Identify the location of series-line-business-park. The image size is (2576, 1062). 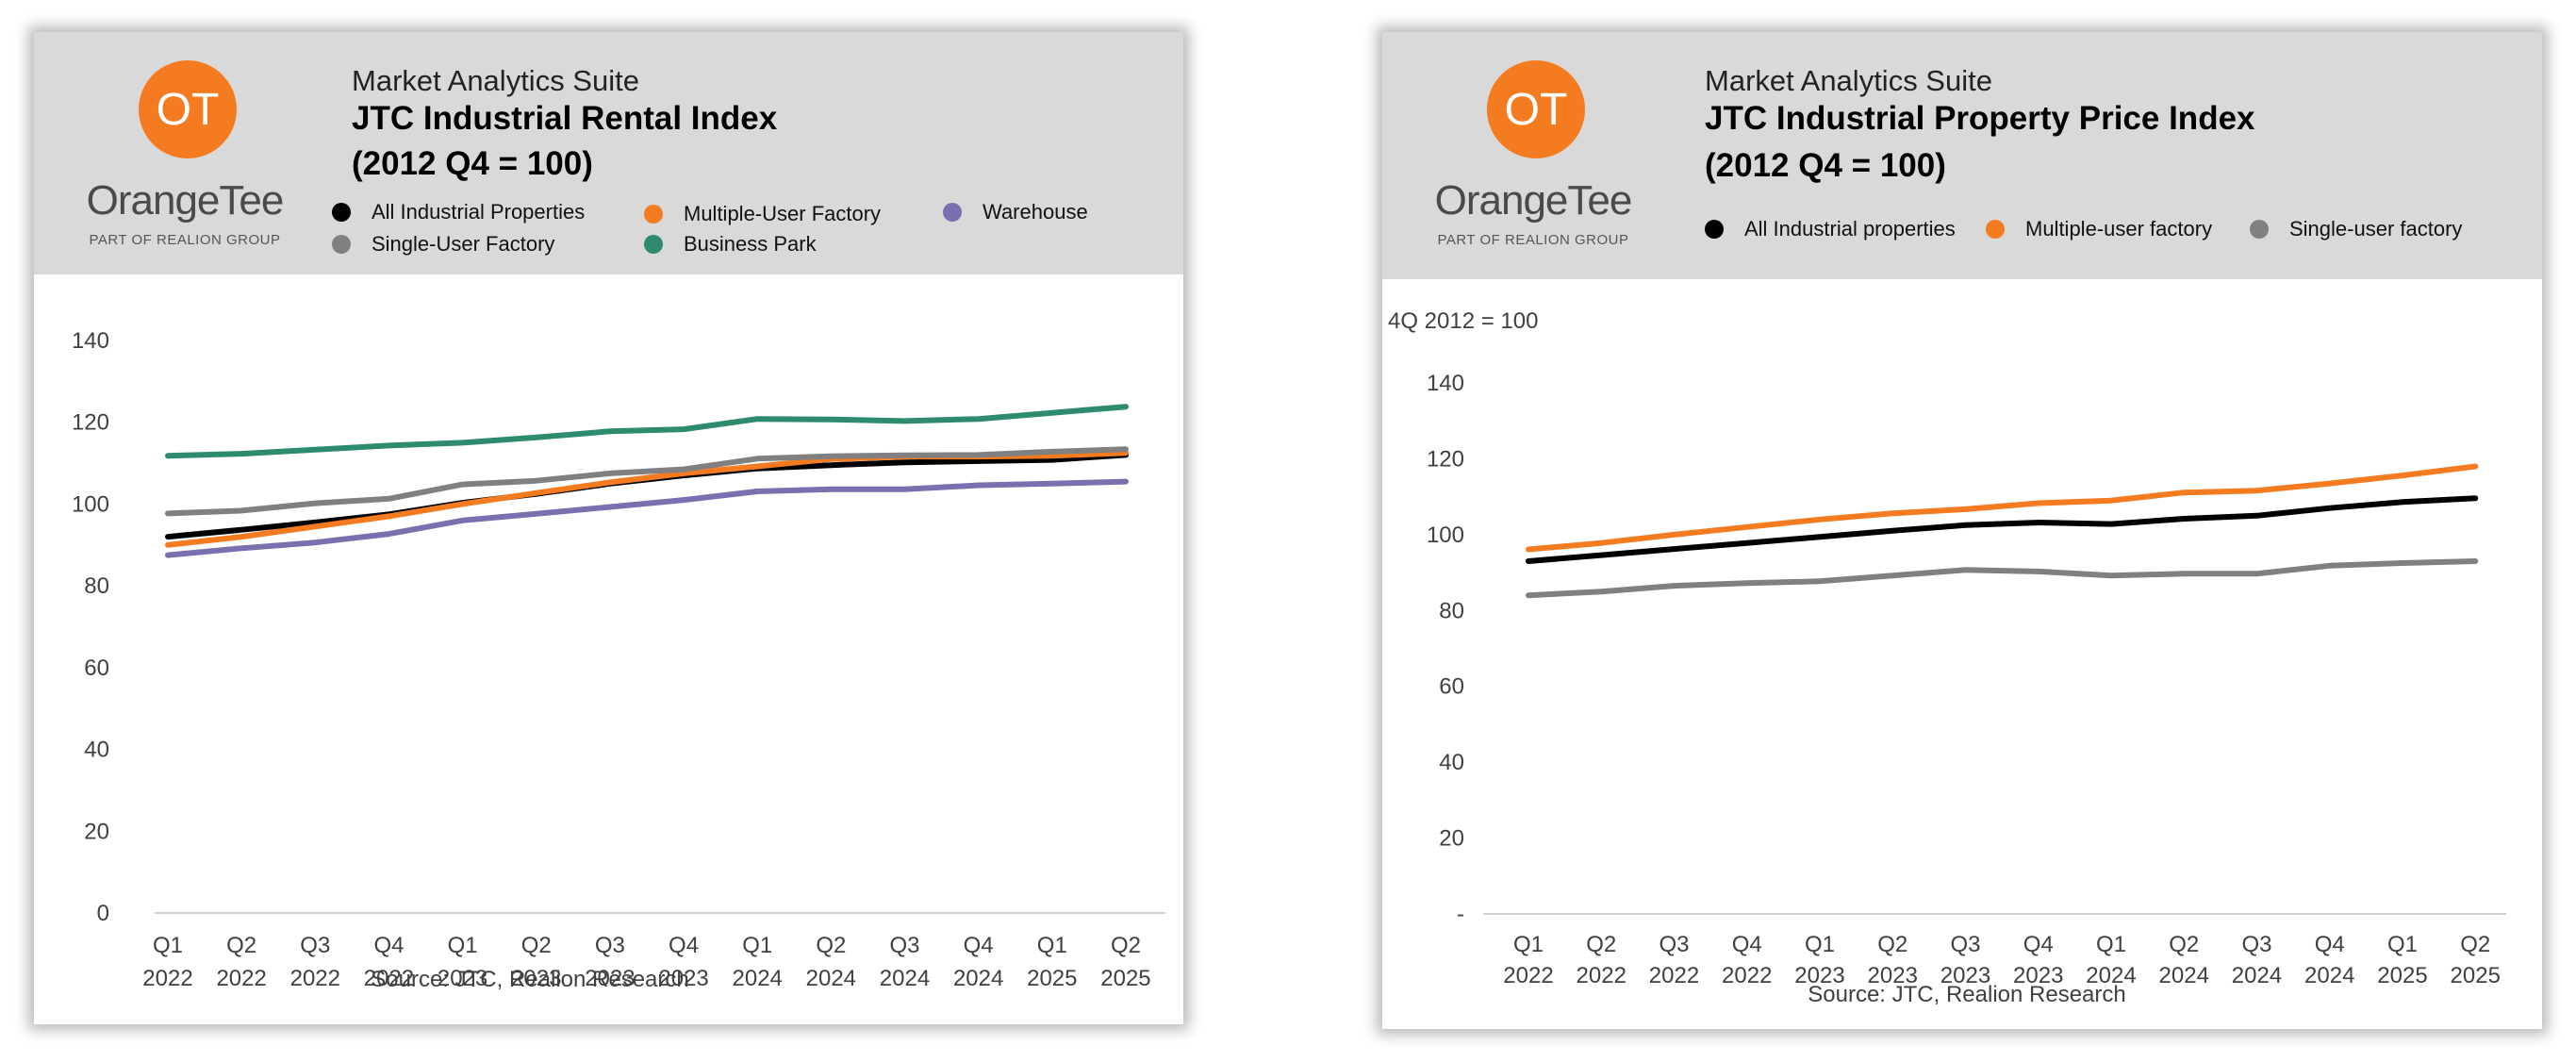
(647, 431).